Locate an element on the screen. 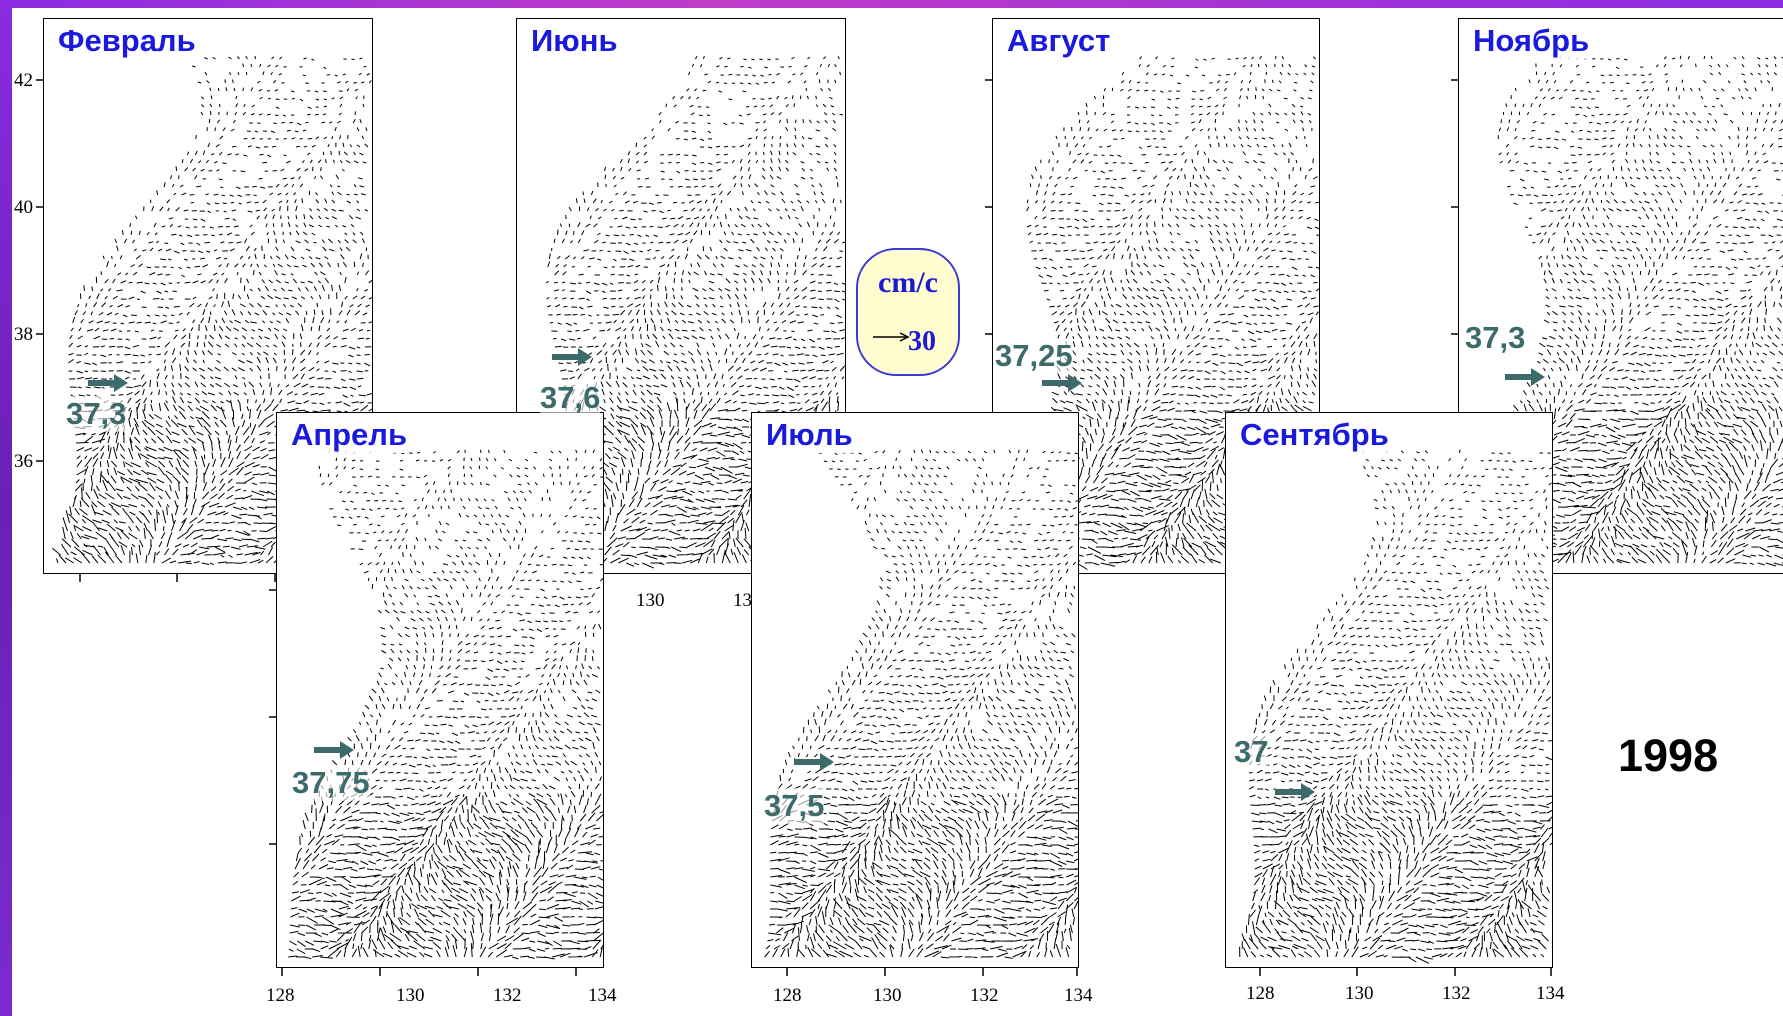 This screenshot has width=1783, height=1016. panel-september: Сентябрь is located at coordinates (1389, 690).